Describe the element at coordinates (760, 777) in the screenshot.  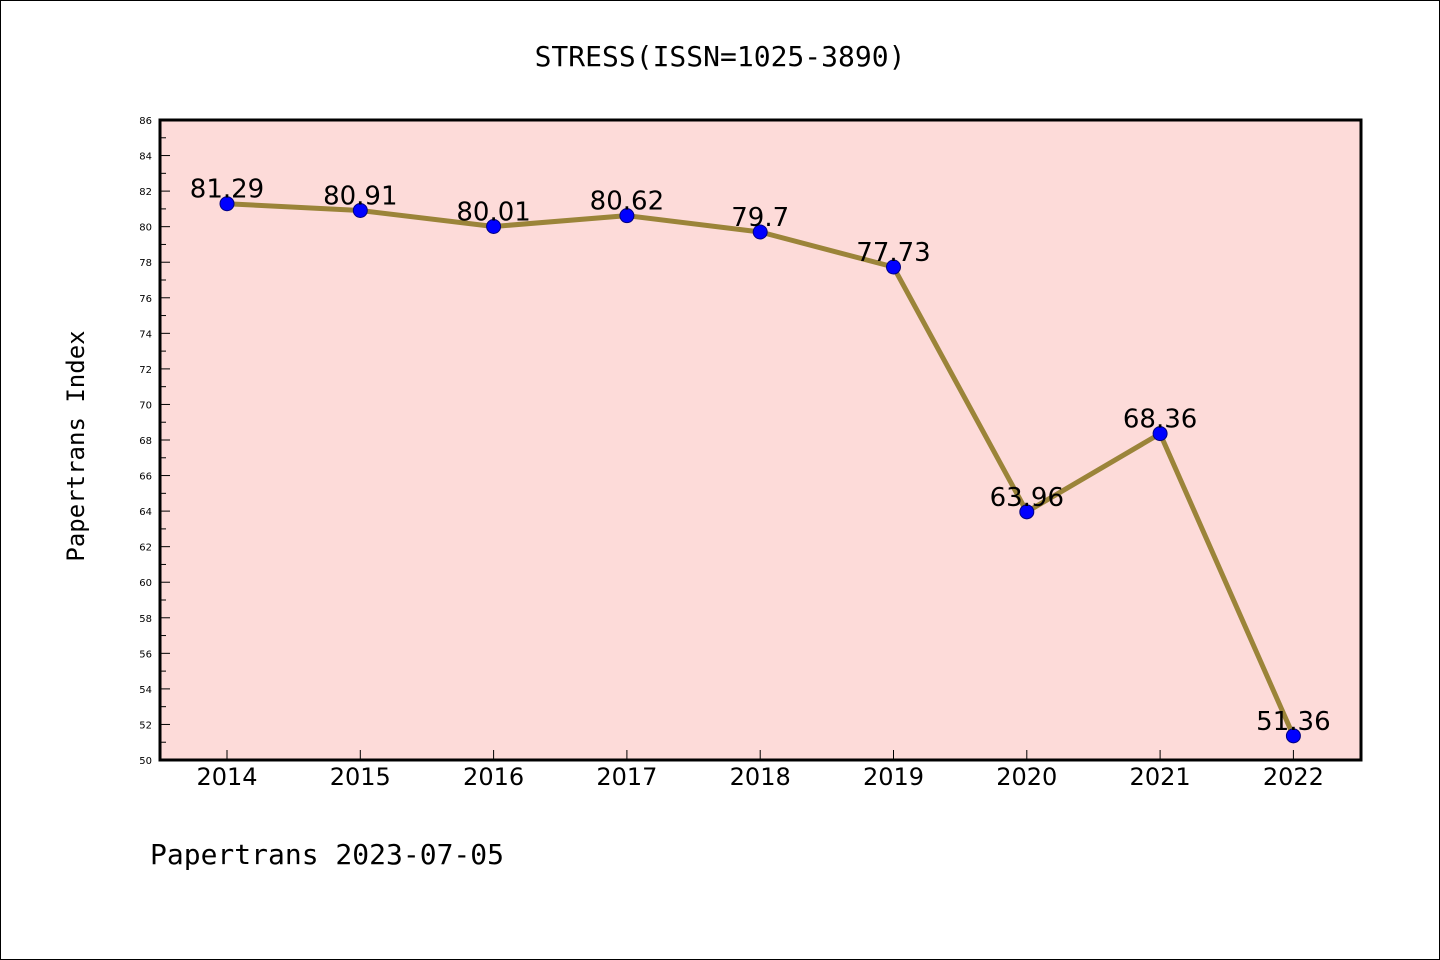
I see `x-tick-label: 2018` at that location.